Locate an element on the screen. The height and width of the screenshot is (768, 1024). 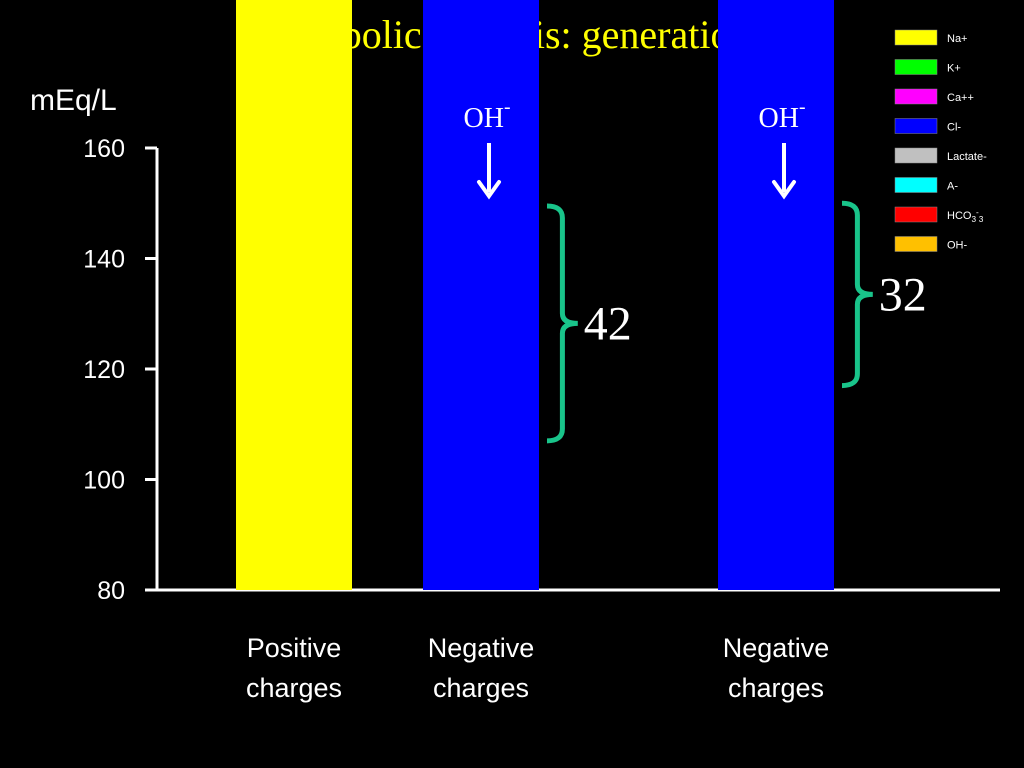
x-category-label: Positive charges is located at coordinates (294, 668).